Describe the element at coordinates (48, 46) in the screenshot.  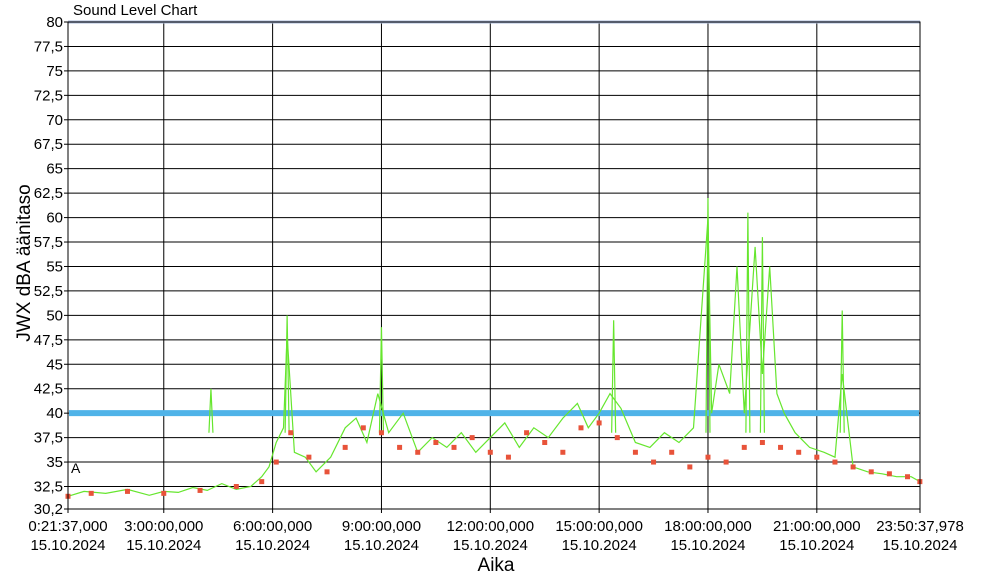
I see `y-tick-label: 77,5` at that location.